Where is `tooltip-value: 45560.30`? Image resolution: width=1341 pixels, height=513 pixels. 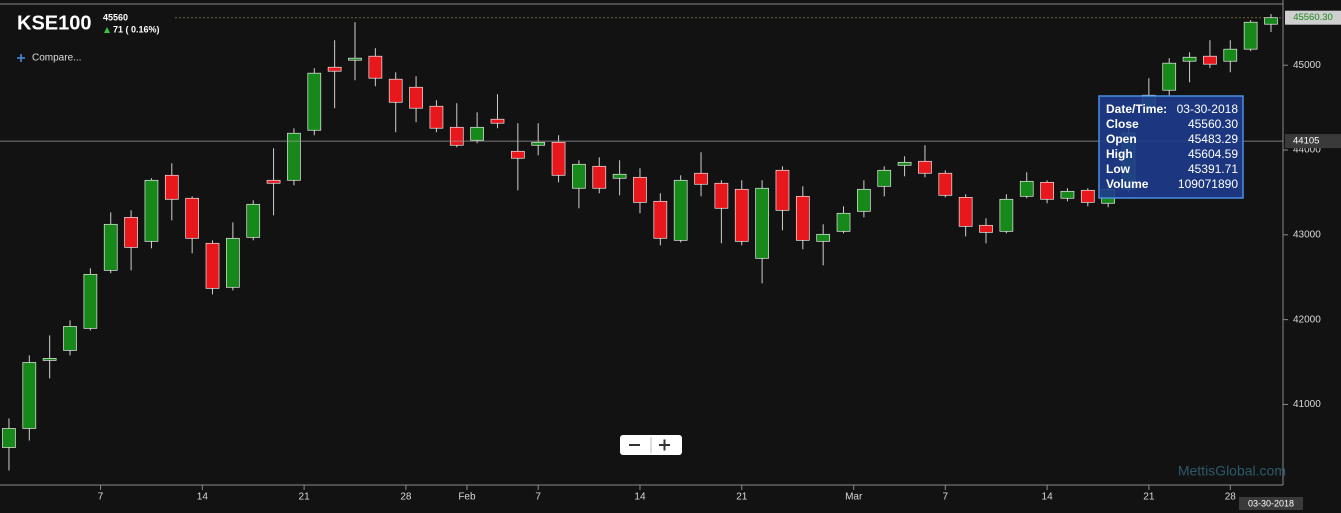
tooltip-value: 45560.30 is located at coordinates (1213, 124).